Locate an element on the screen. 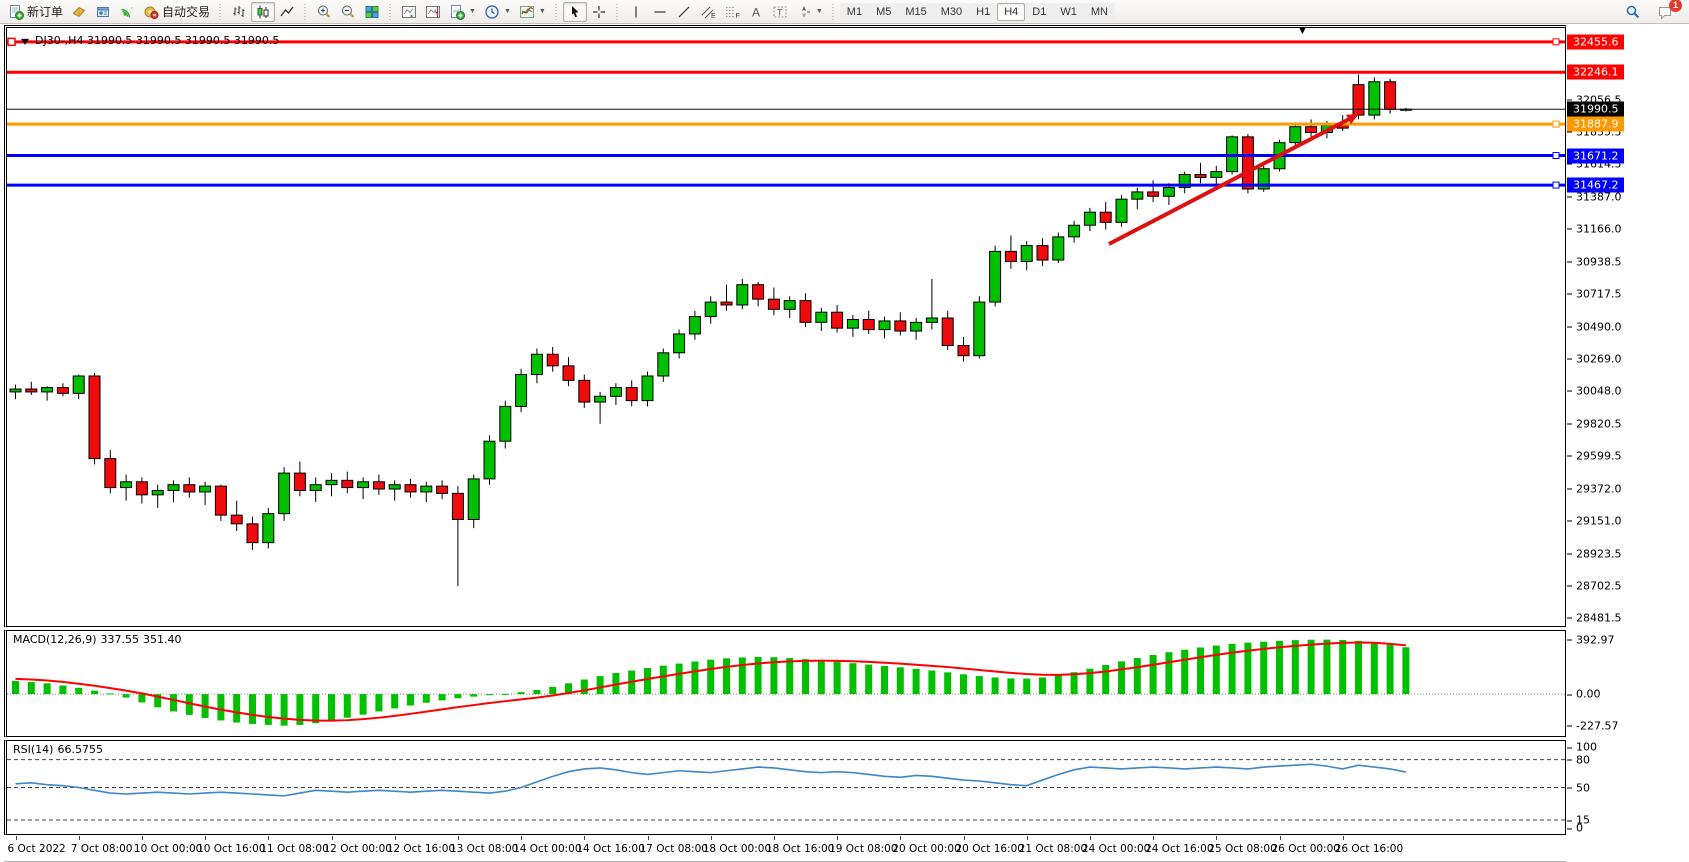  time-axis-label: 14 Oct 16:00 is located at coordinates (610, 849).